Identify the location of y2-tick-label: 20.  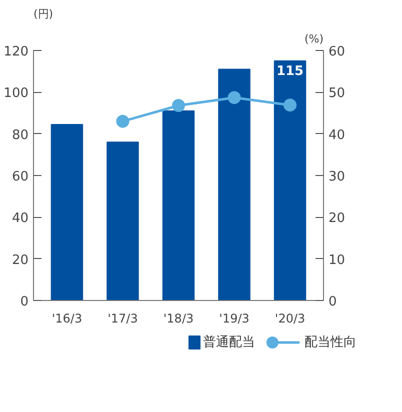
(337, 218).